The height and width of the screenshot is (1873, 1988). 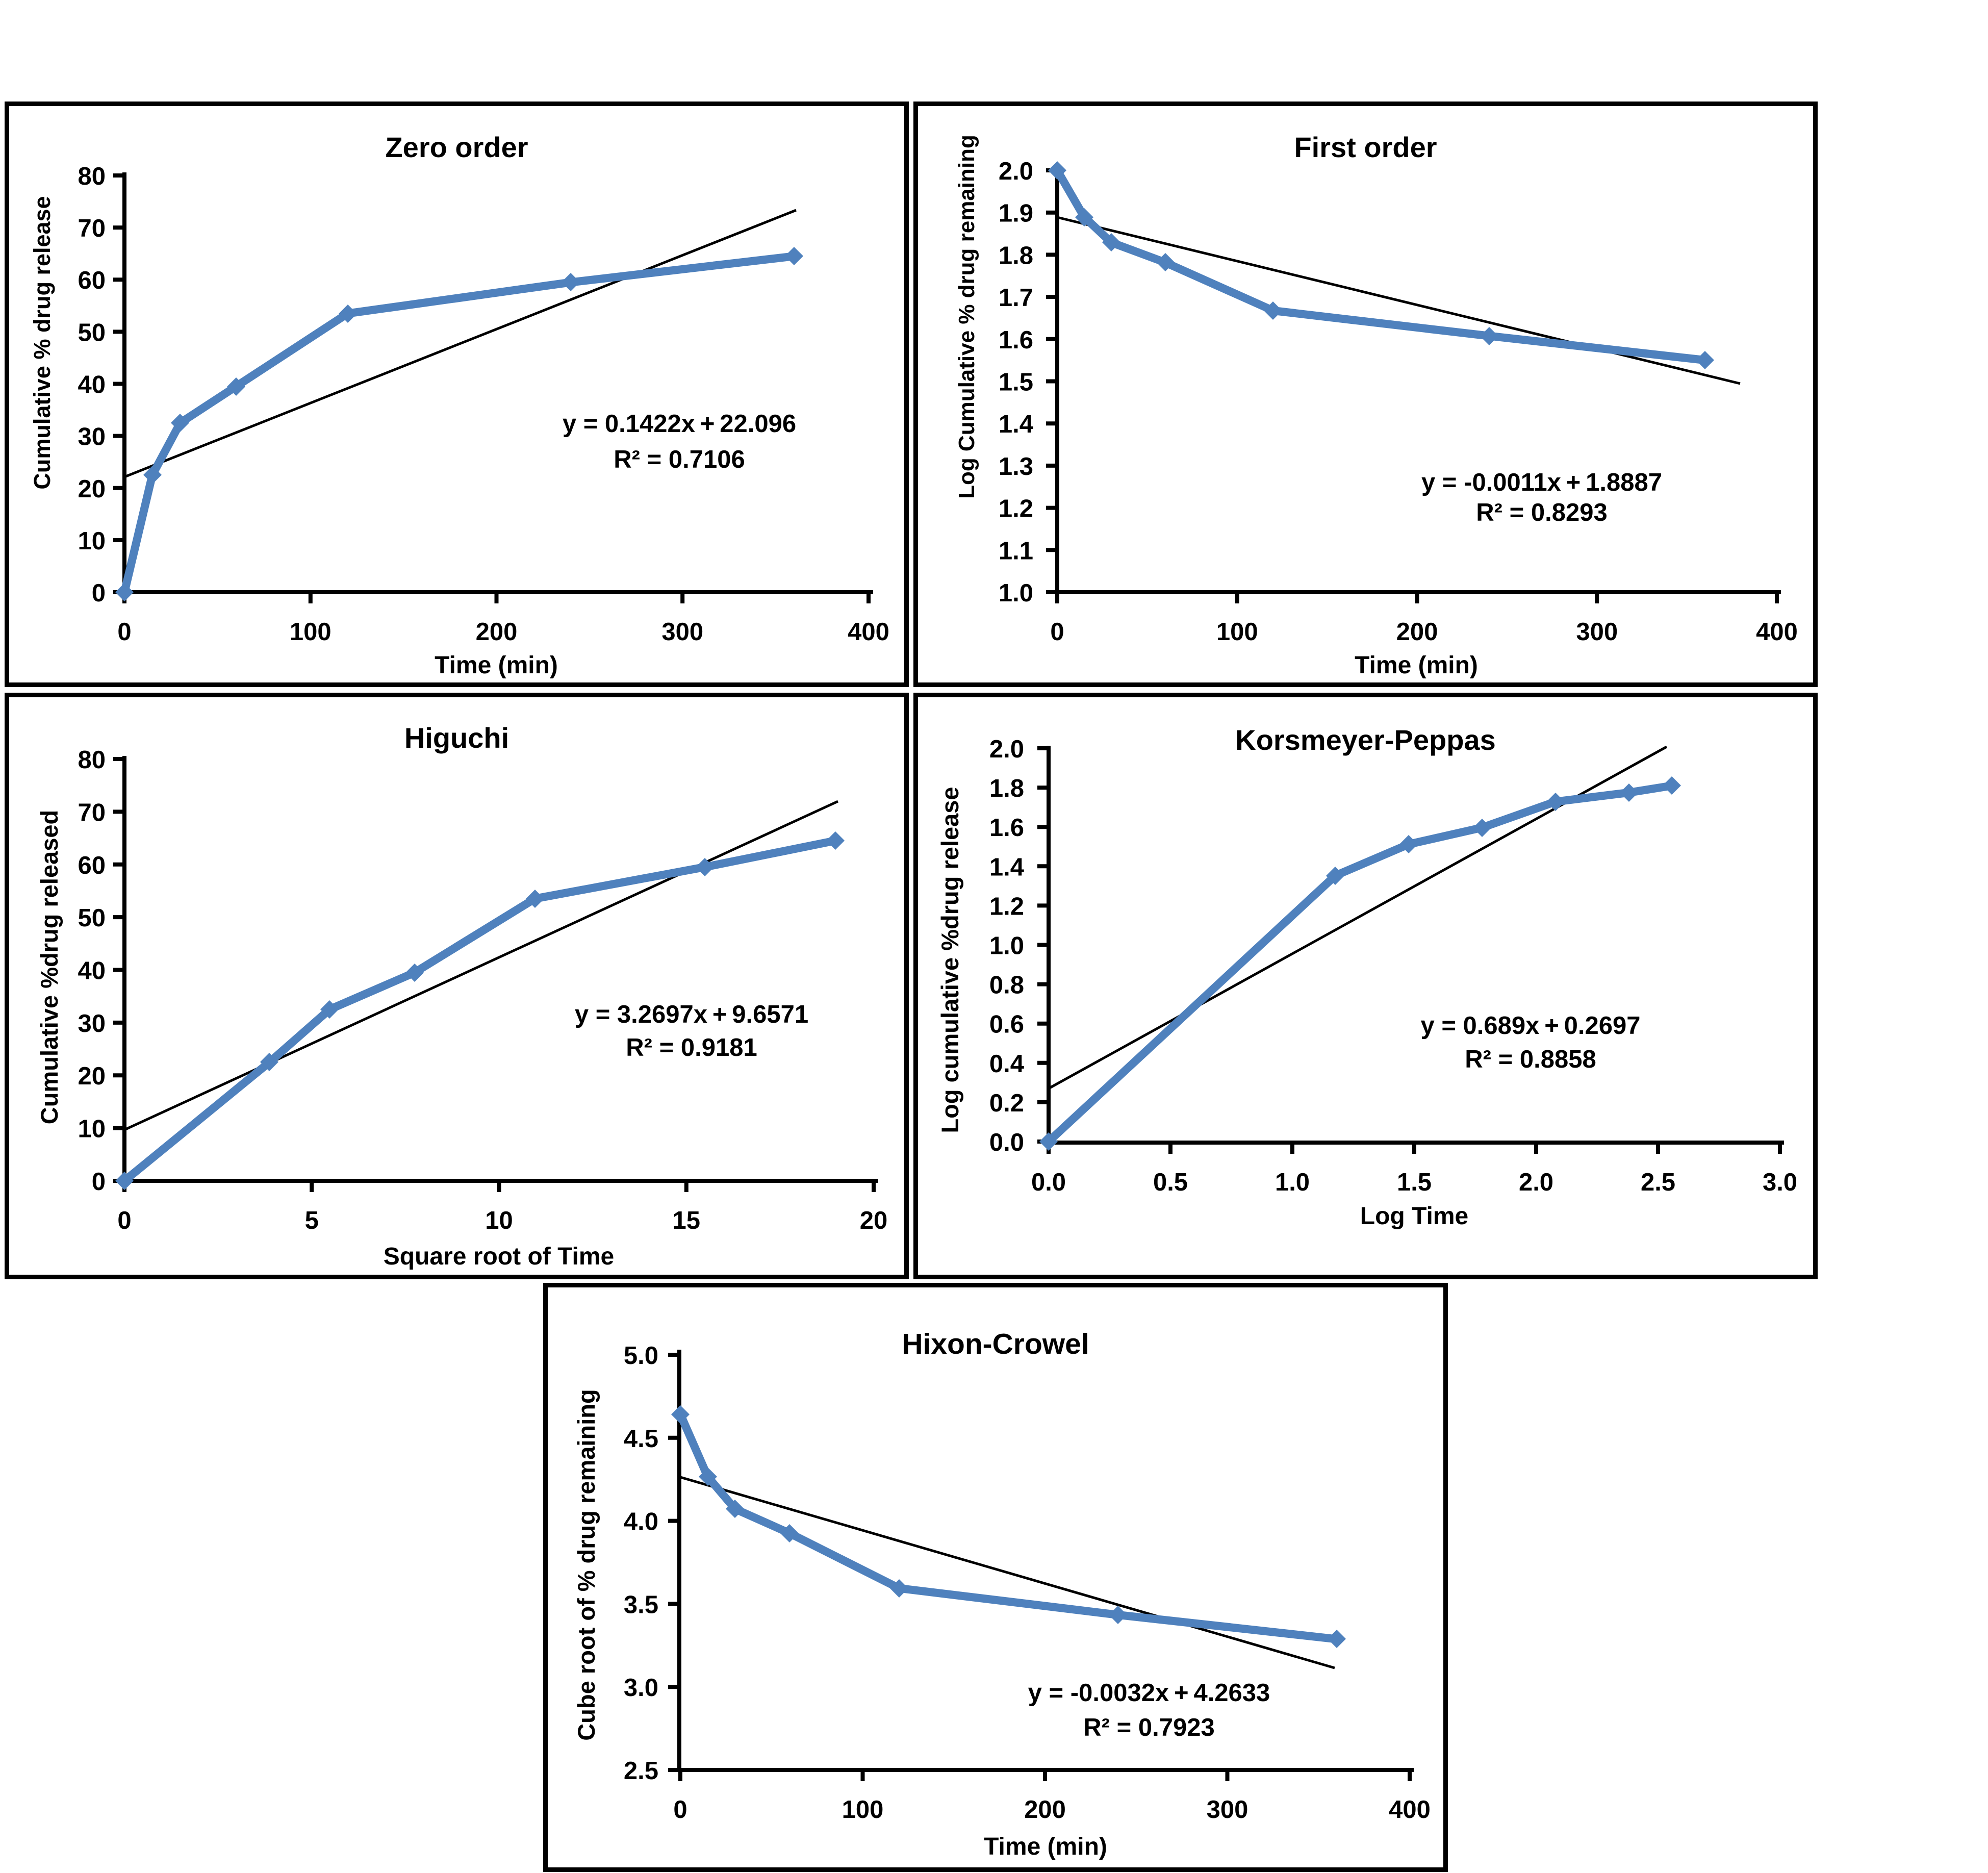 What do you see at coordinates (1007, 986) in the screenshot?
I see `svg-text: 0.8` at bounding box center [1007, 986].